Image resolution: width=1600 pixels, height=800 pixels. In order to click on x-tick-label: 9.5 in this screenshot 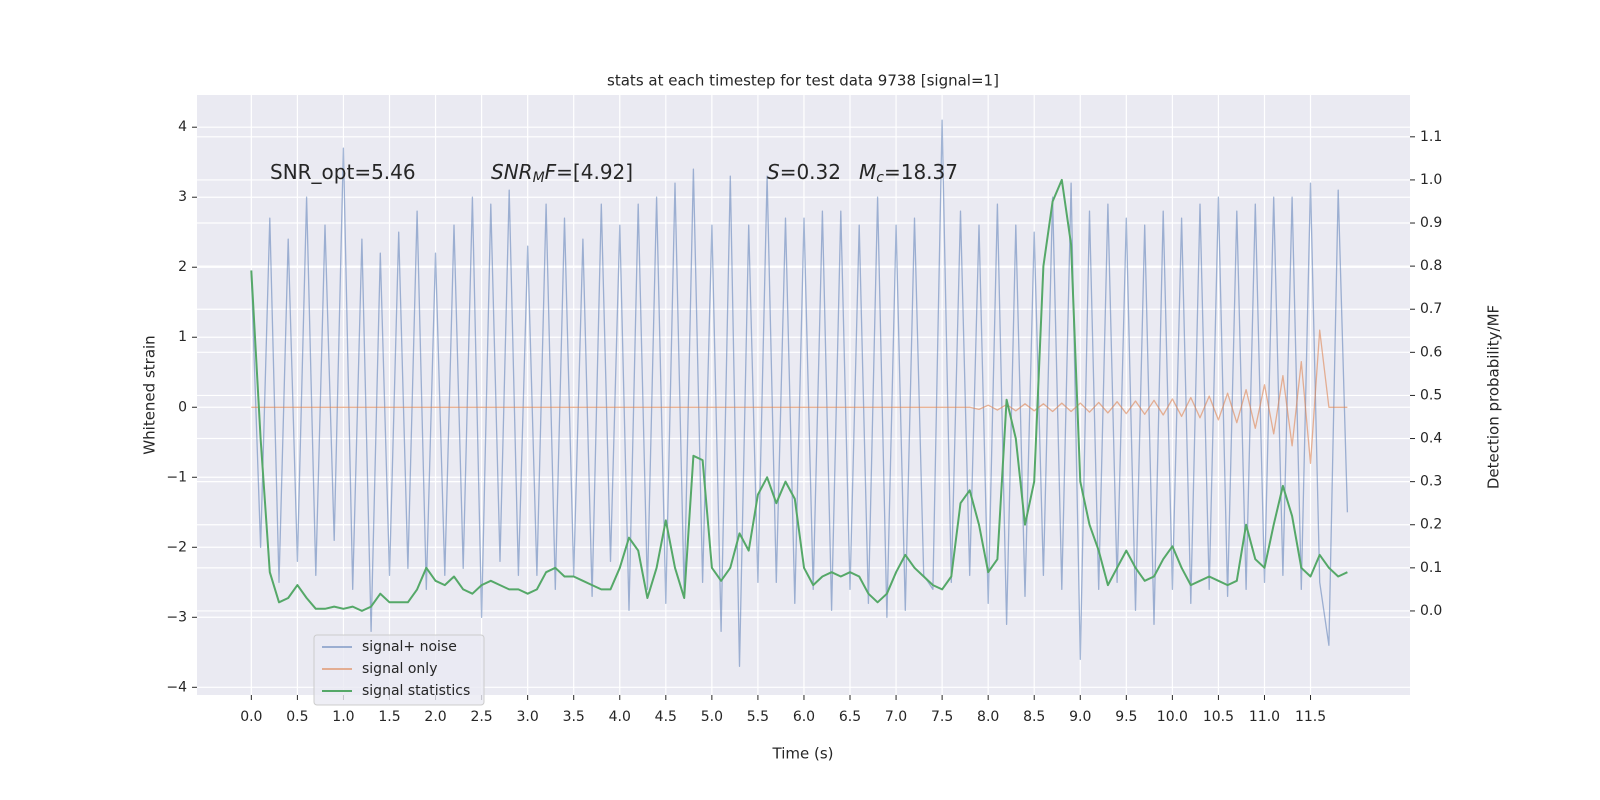, I will do `click(1126, 717)`.